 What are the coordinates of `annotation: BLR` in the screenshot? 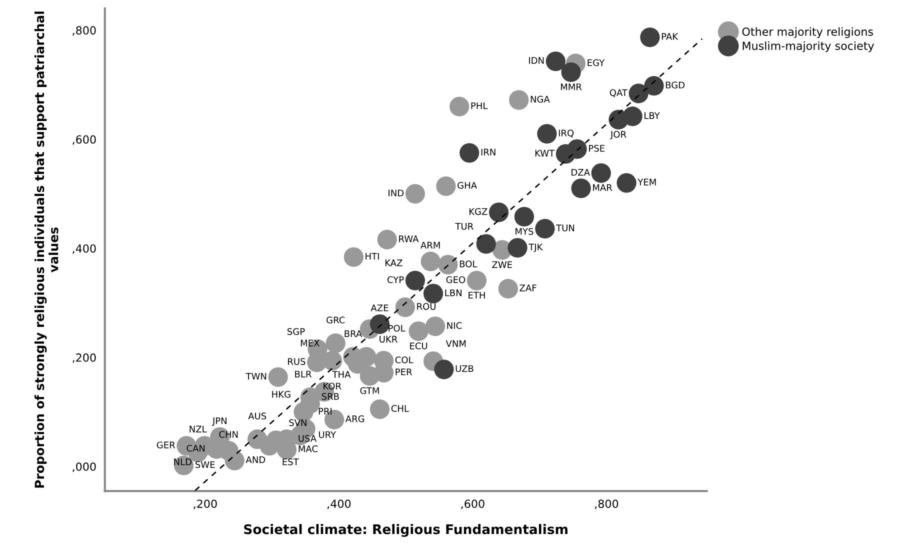 It's located at (303, 374).